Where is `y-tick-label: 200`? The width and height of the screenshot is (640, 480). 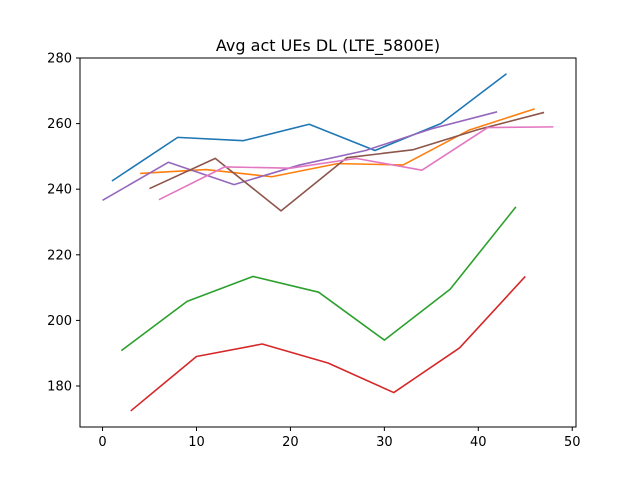 y-tick-label: 200 is located at coordinates (59, 321).